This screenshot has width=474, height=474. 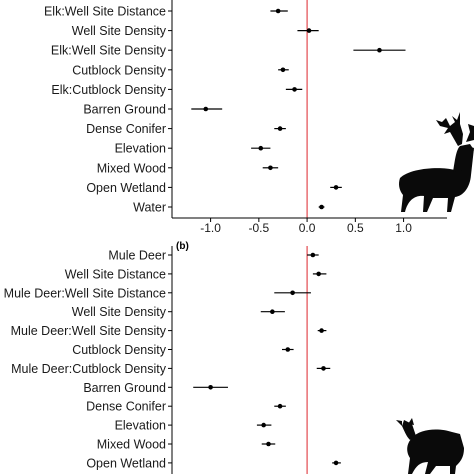 What do you see at coordinates (355, 228) in the screenshot?
I see `x-tick-label: 0.5` at bounding box center [355, 228].